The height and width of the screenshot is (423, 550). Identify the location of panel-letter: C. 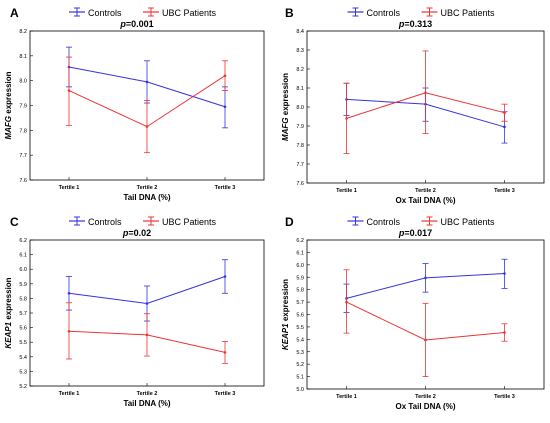
(14, 222).